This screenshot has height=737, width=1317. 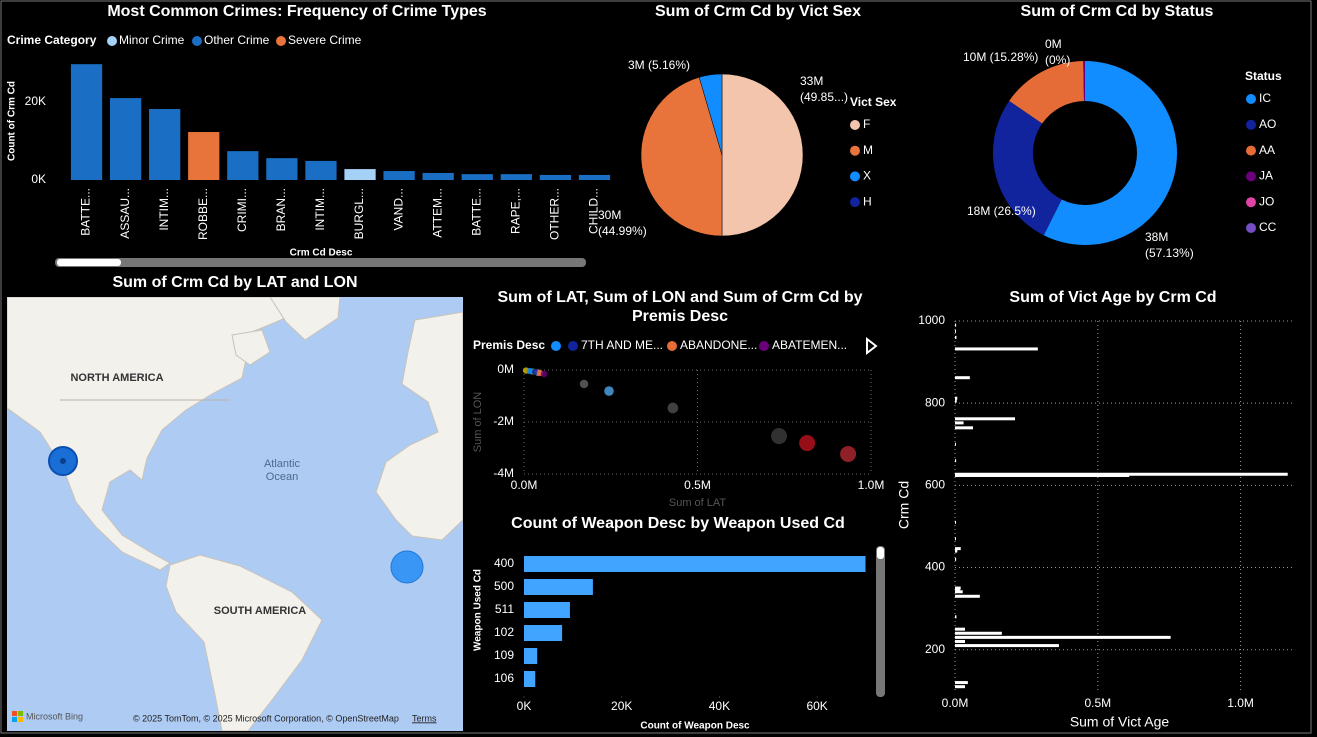 I want to click on data-label: 0M (0%), so click(x=1058, y=52).